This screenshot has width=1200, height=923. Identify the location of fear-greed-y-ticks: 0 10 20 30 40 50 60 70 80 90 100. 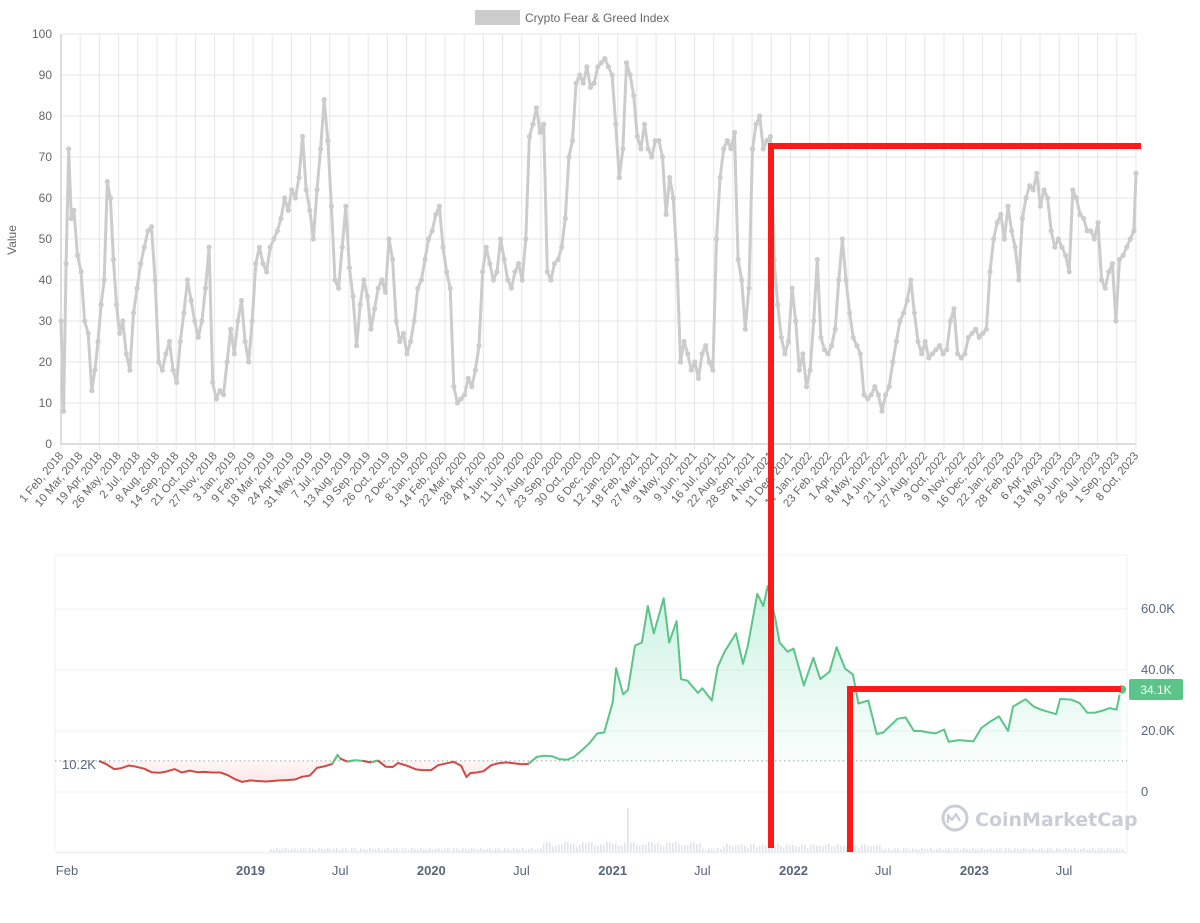
(42, 239).